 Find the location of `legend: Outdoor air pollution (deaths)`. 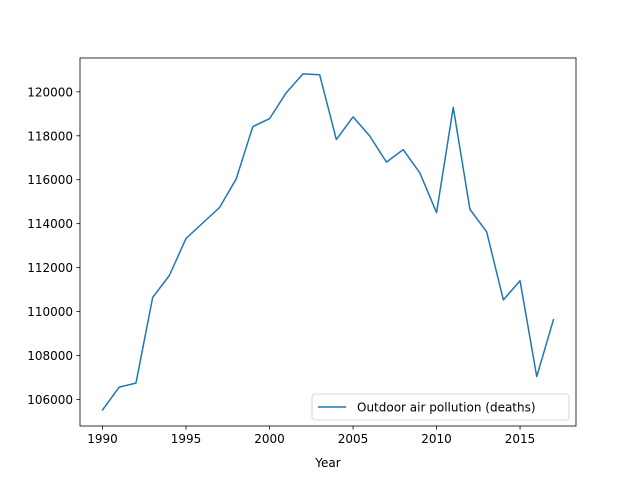

legend: Outdoor air pollution (deaths) is located at coordinates (440, 407).